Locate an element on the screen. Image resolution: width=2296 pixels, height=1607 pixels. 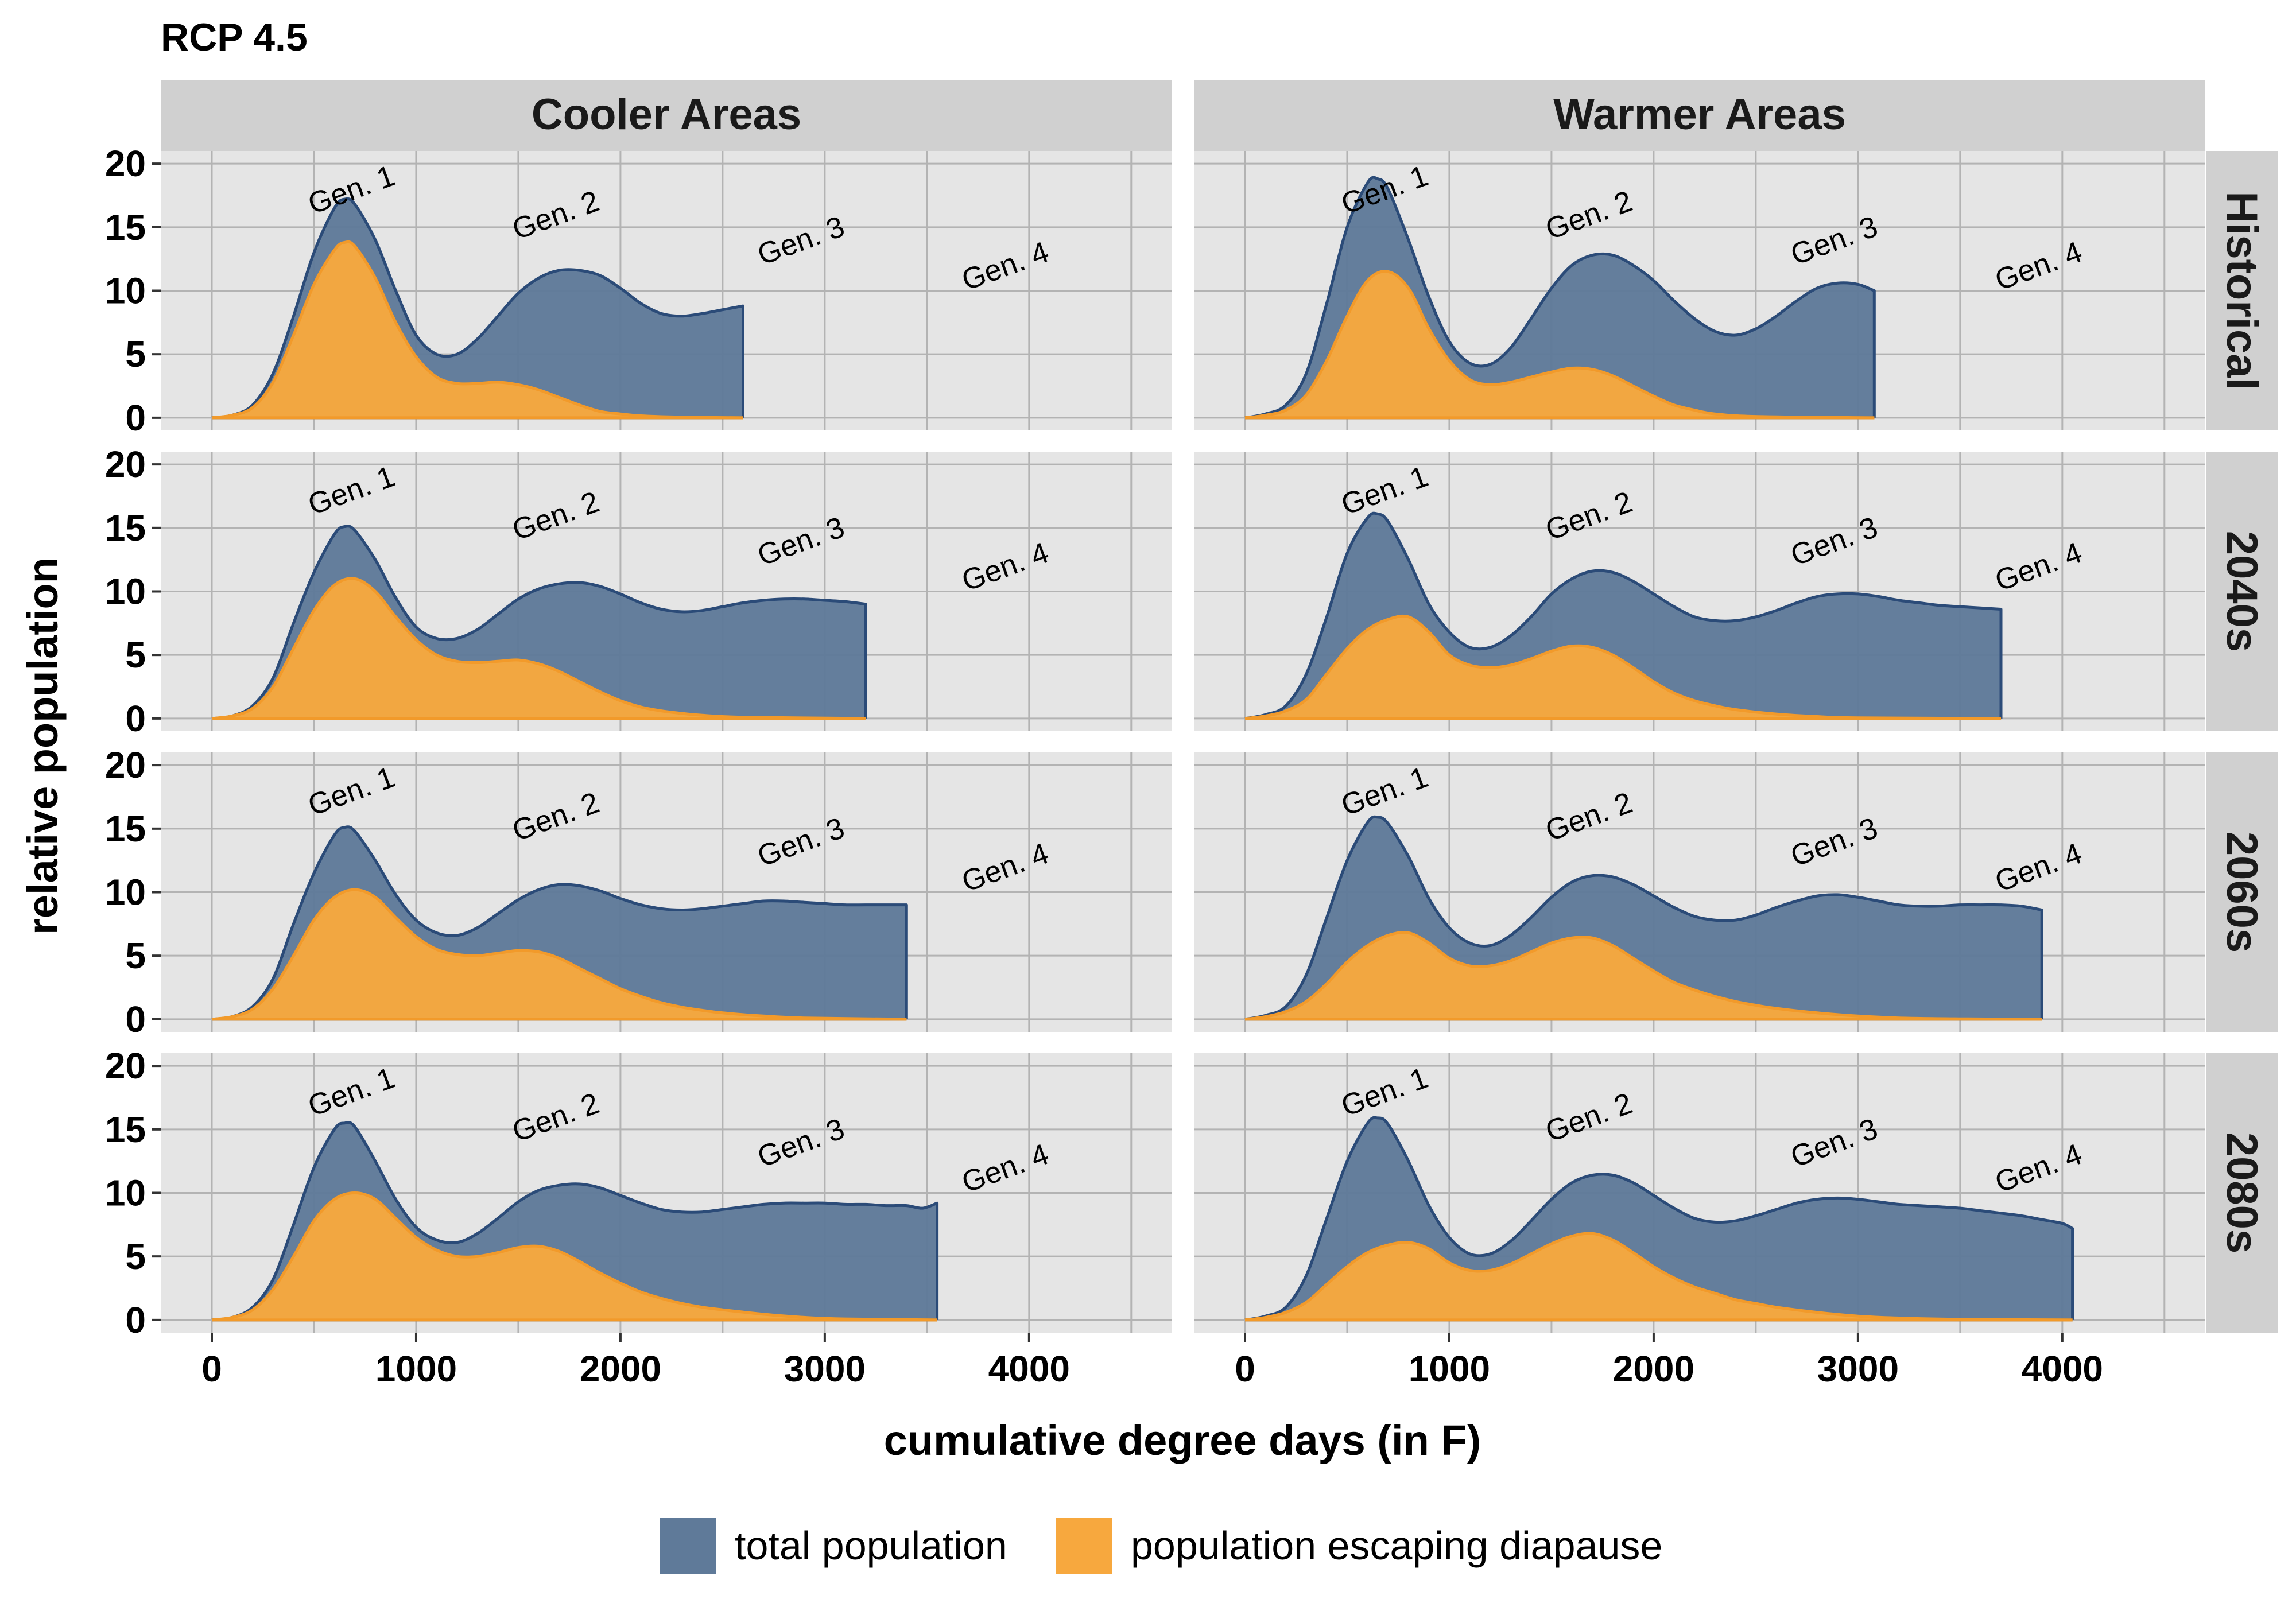
column-strip-warmer-areas is located at coordinates (1699, 115).